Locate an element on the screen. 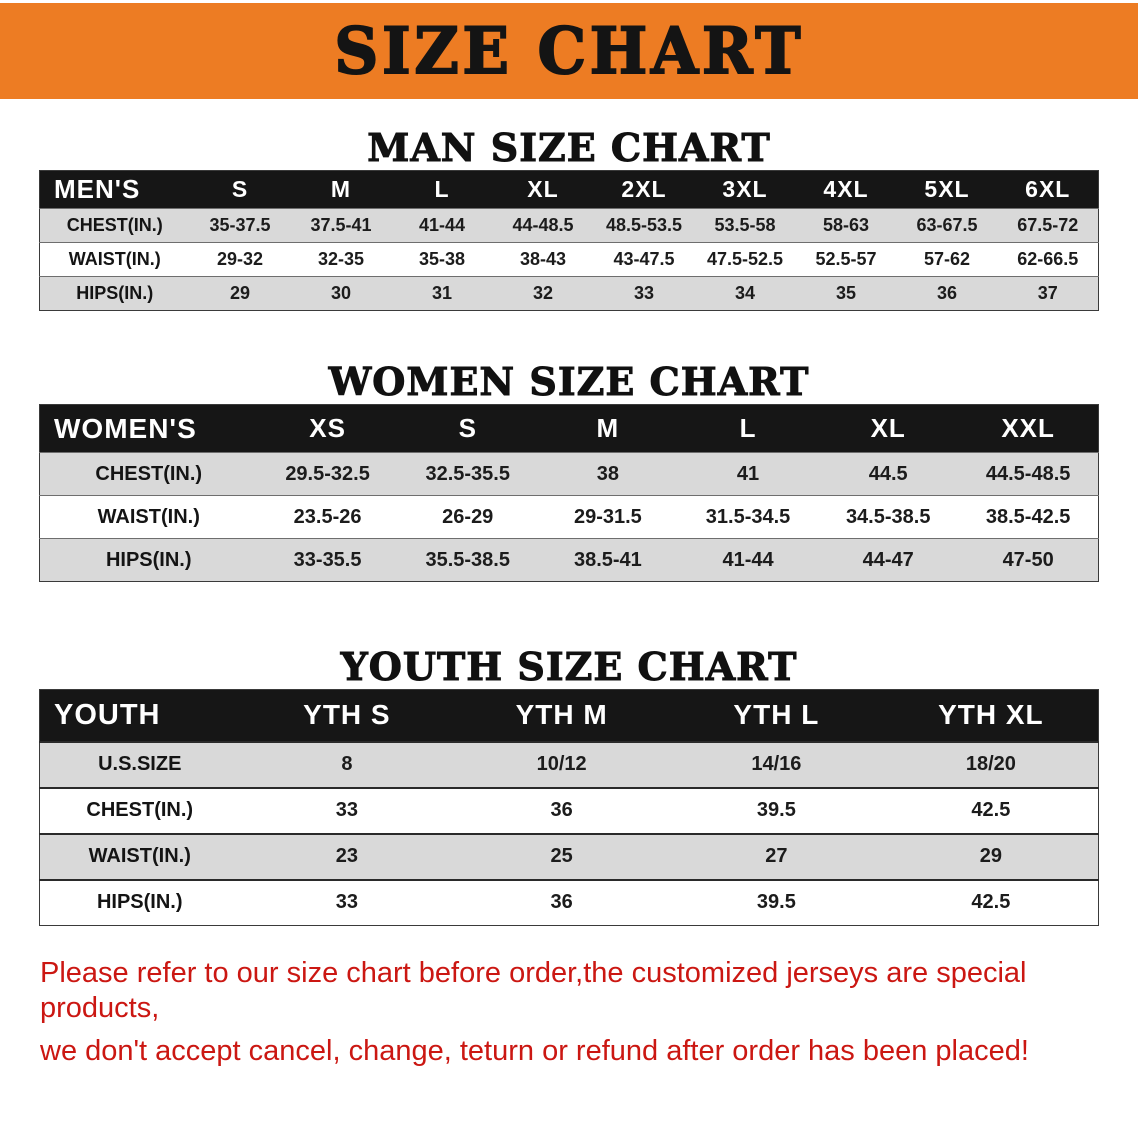 The image size is (1138, 1132). value-cell: 30 is located at coordinates (341, 293).